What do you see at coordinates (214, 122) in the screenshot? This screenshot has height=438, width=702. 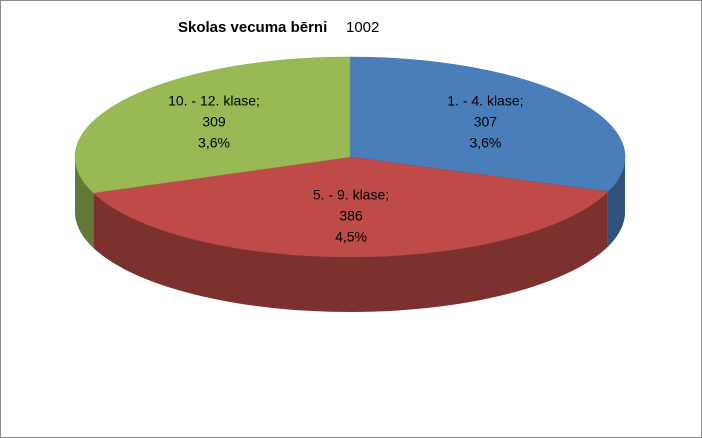 I see `slice-label-value: 309` at bounding box center [214, 122].